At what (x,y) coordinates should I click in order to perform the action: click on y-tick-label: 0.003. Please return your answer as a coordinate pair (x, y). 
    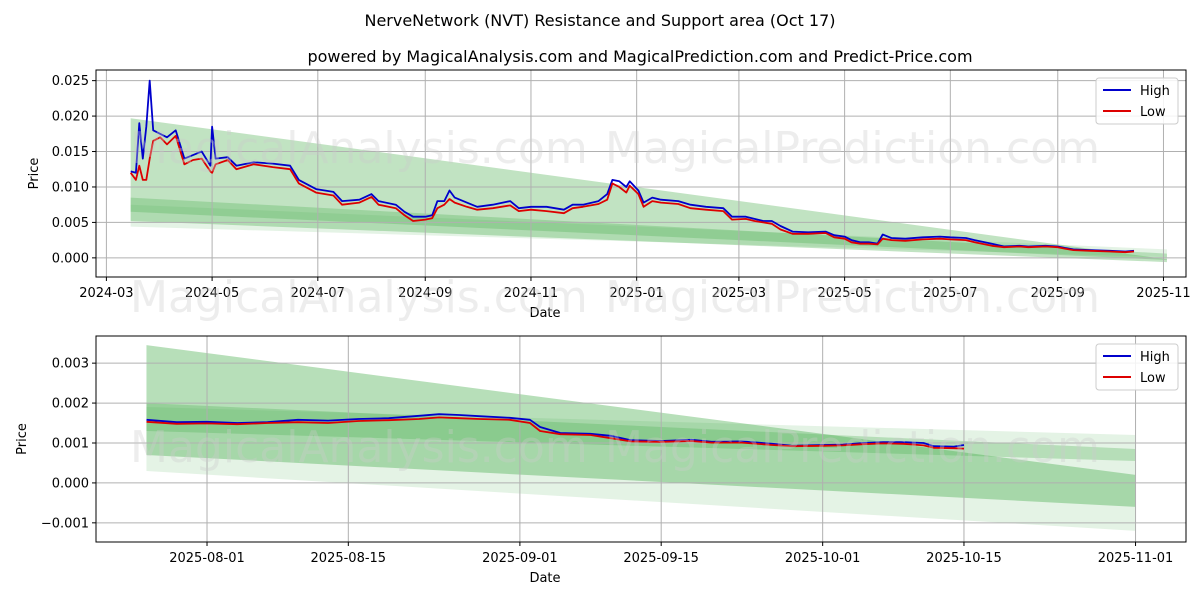
    Looking at the image, I should click on (70, 364).